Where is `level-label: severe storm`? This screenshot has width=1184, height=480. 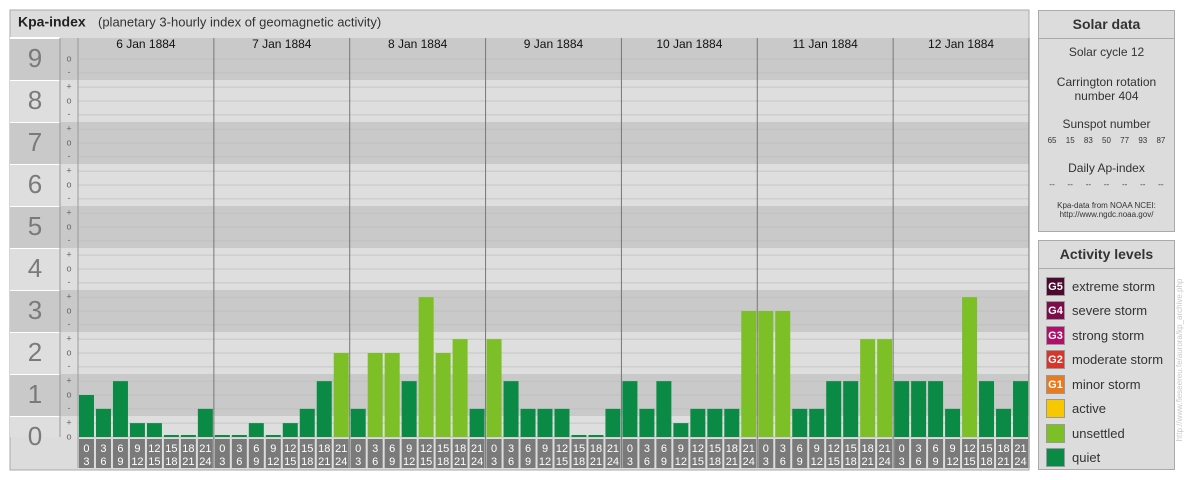
level-label: severe storm is located at coordinates (1110, 311).